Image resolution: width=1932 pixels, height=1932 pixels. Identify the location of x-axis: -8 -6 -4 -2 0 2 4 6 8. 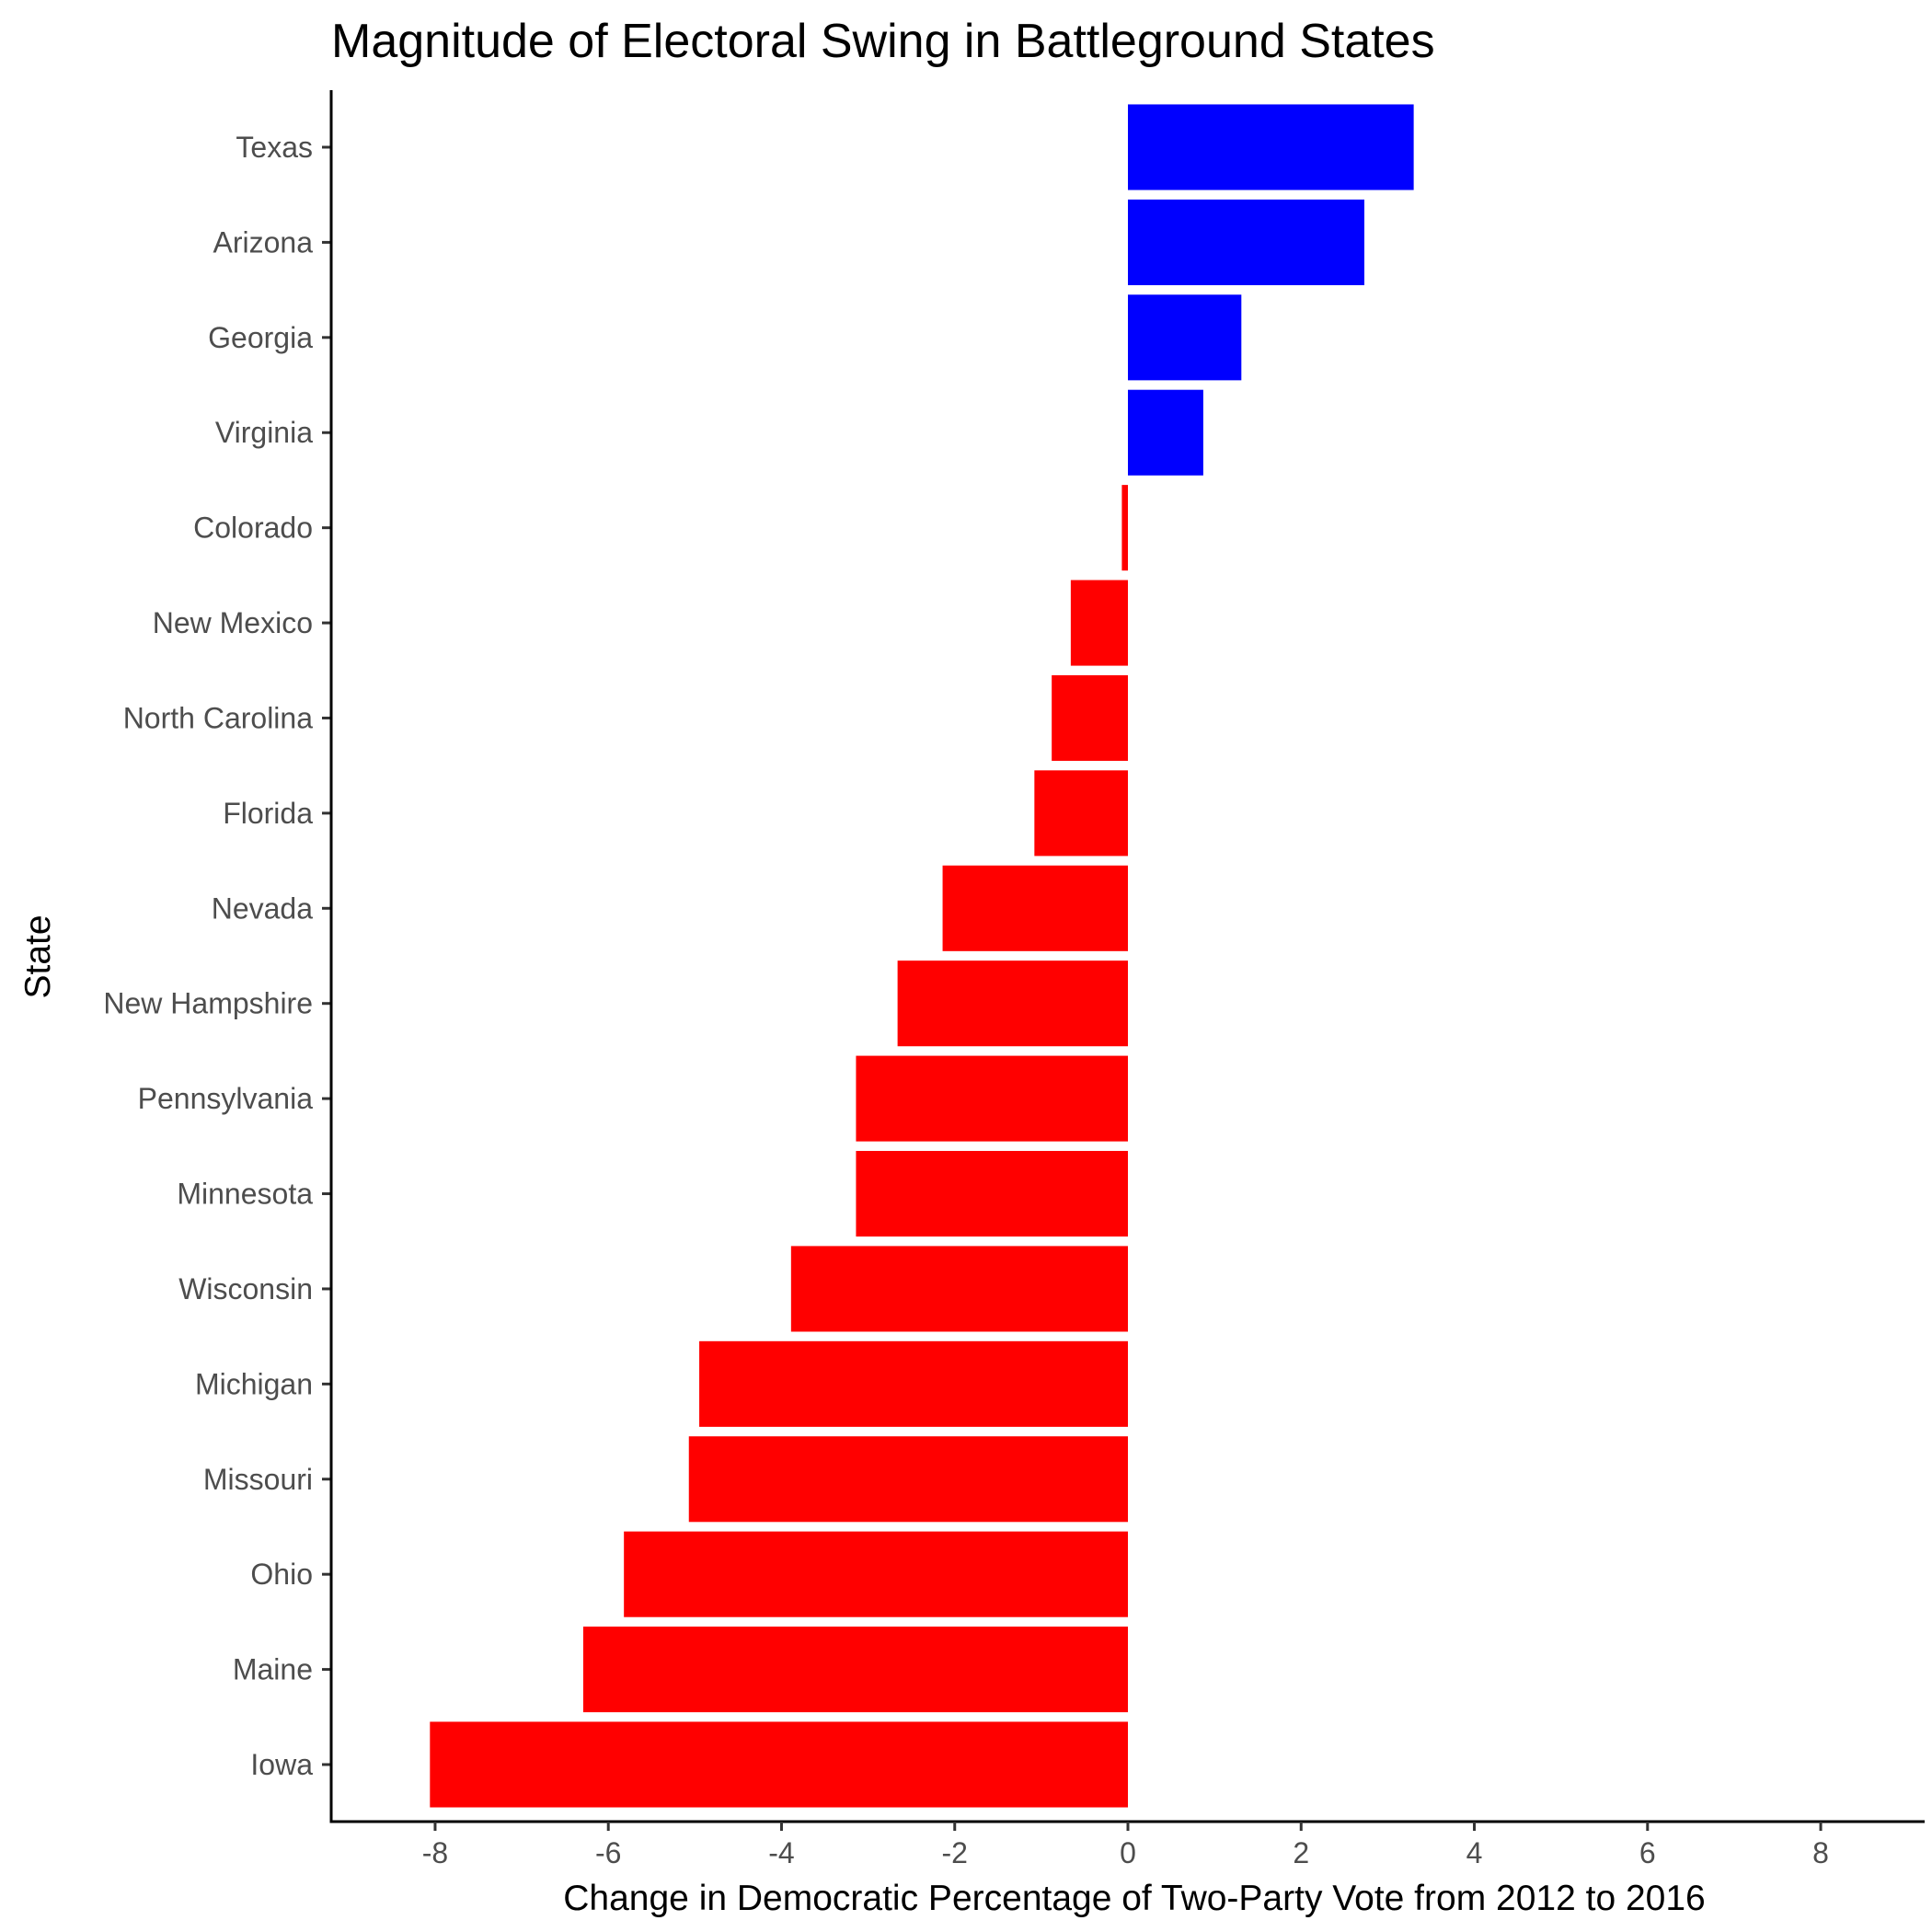
(1127, 1844).